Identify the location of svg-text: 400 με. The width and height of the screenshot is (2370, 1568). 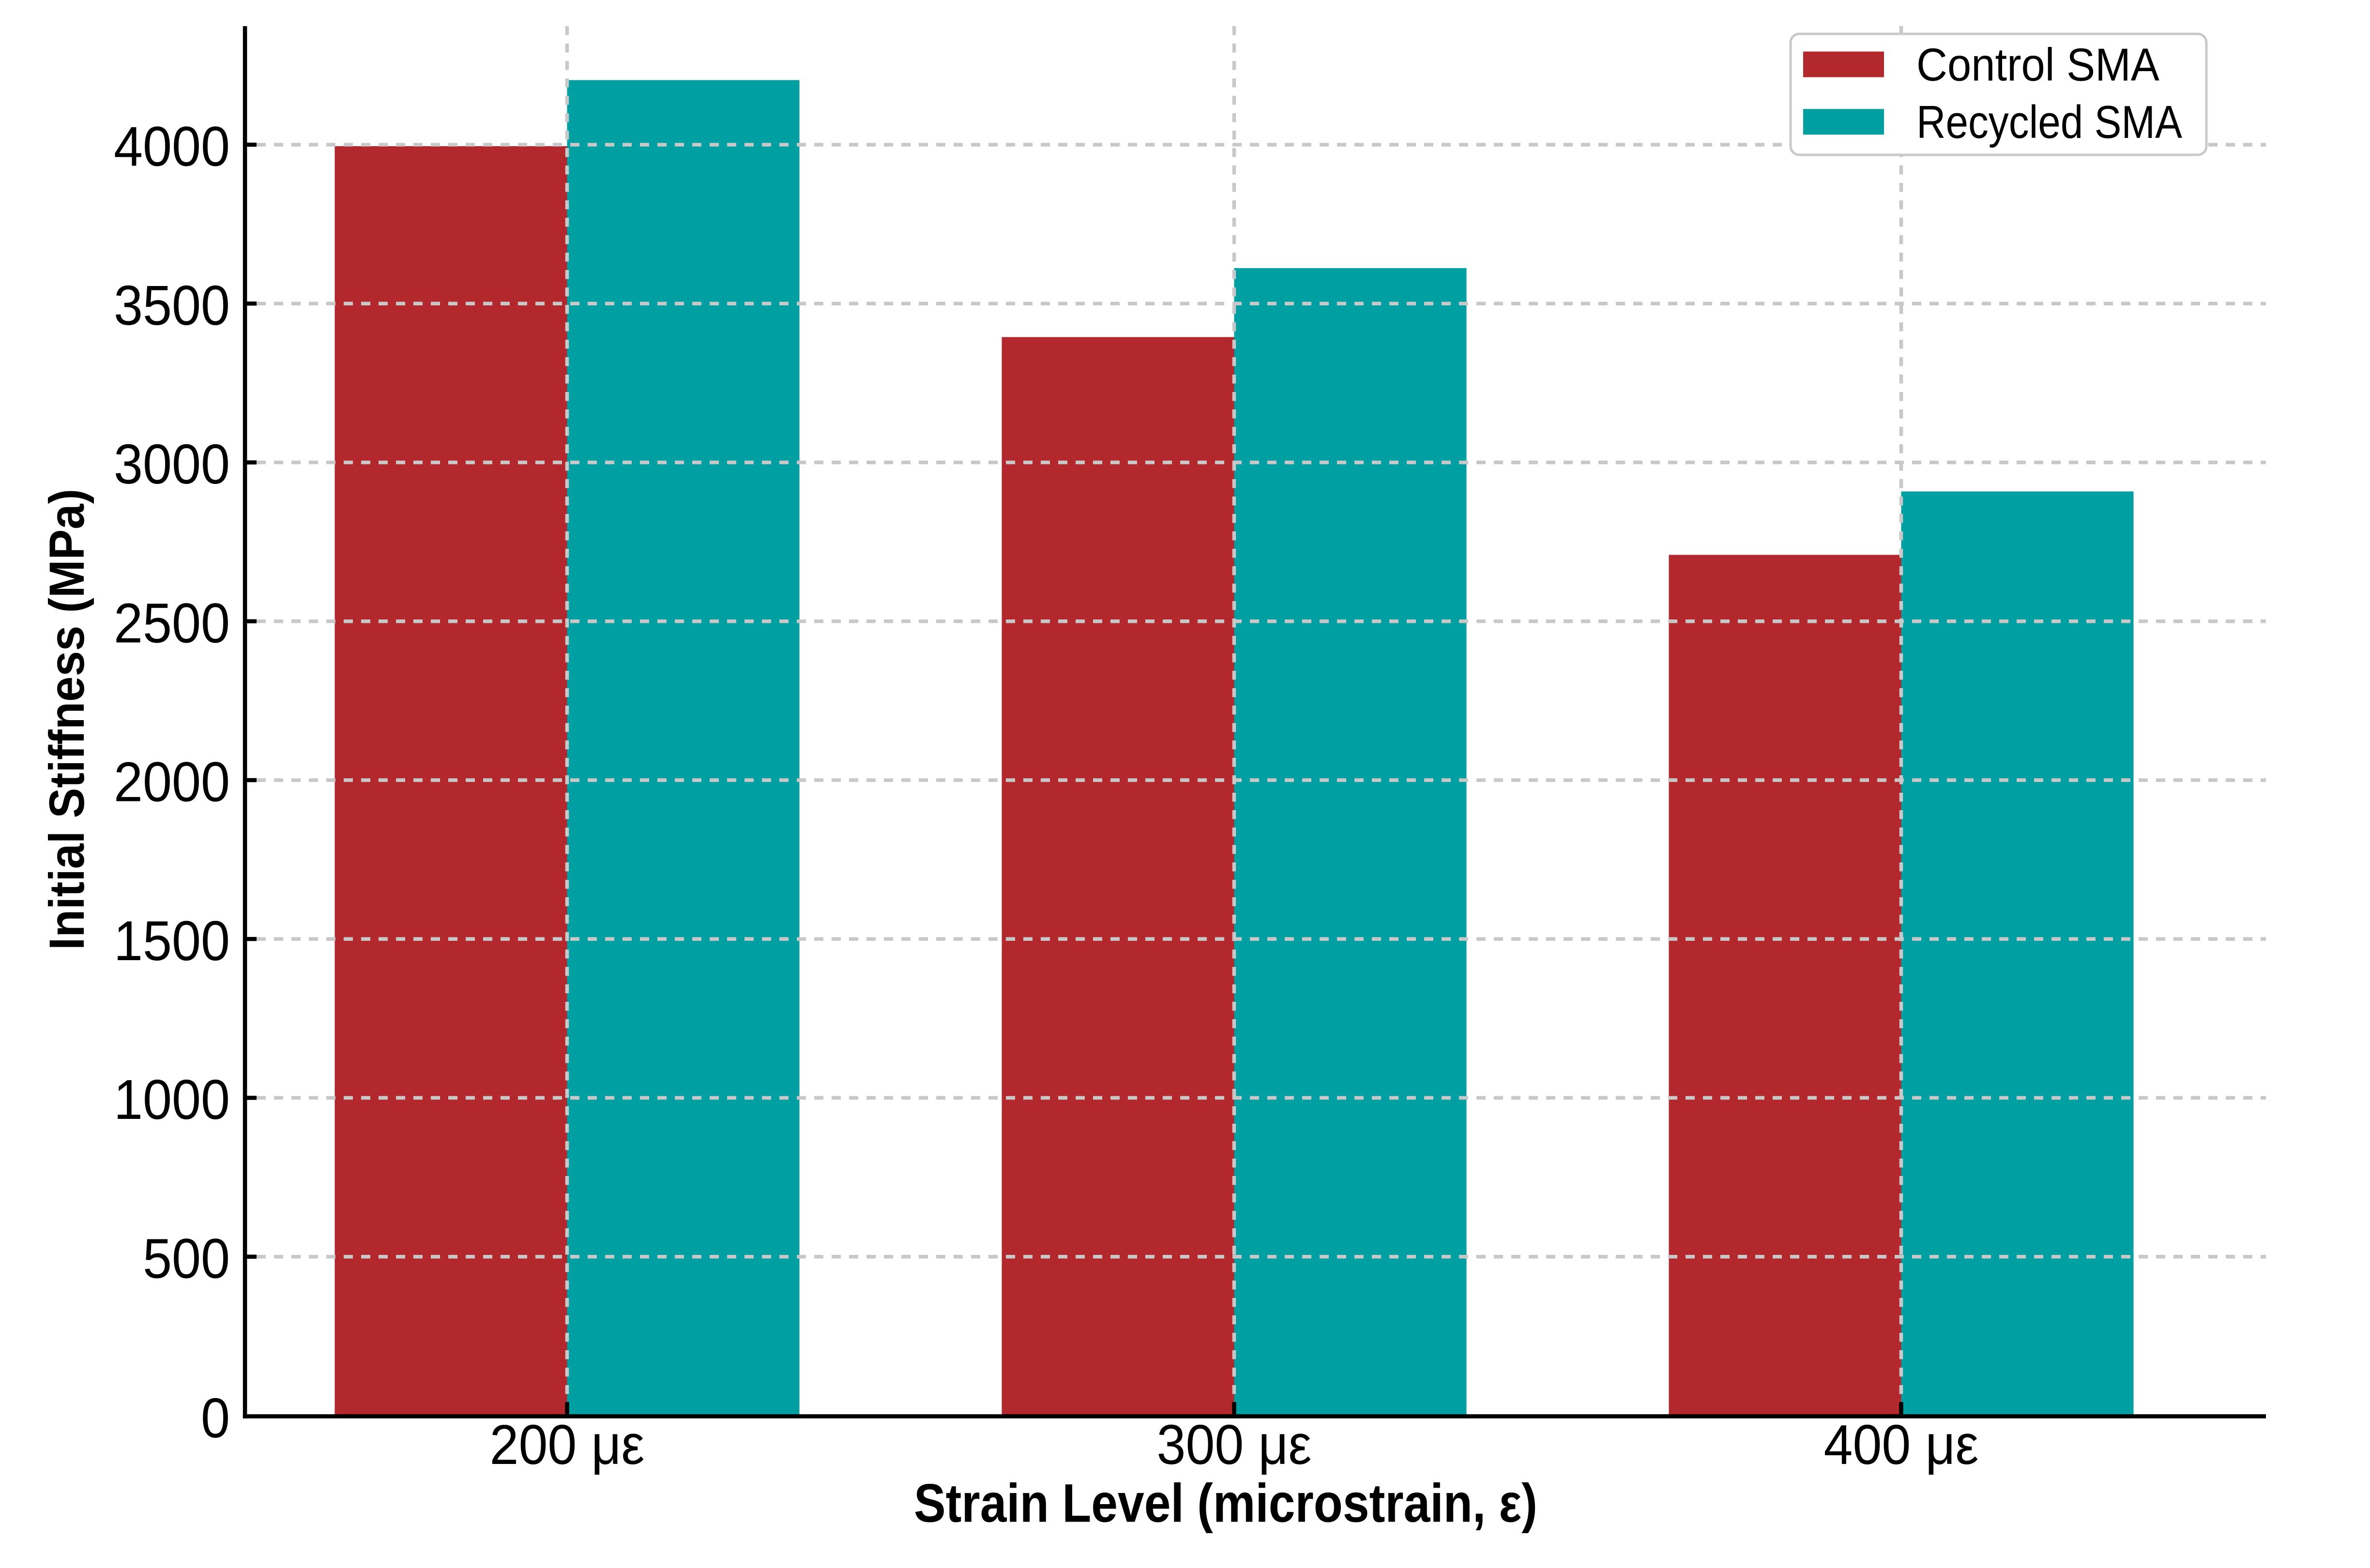
(1901, 1444).